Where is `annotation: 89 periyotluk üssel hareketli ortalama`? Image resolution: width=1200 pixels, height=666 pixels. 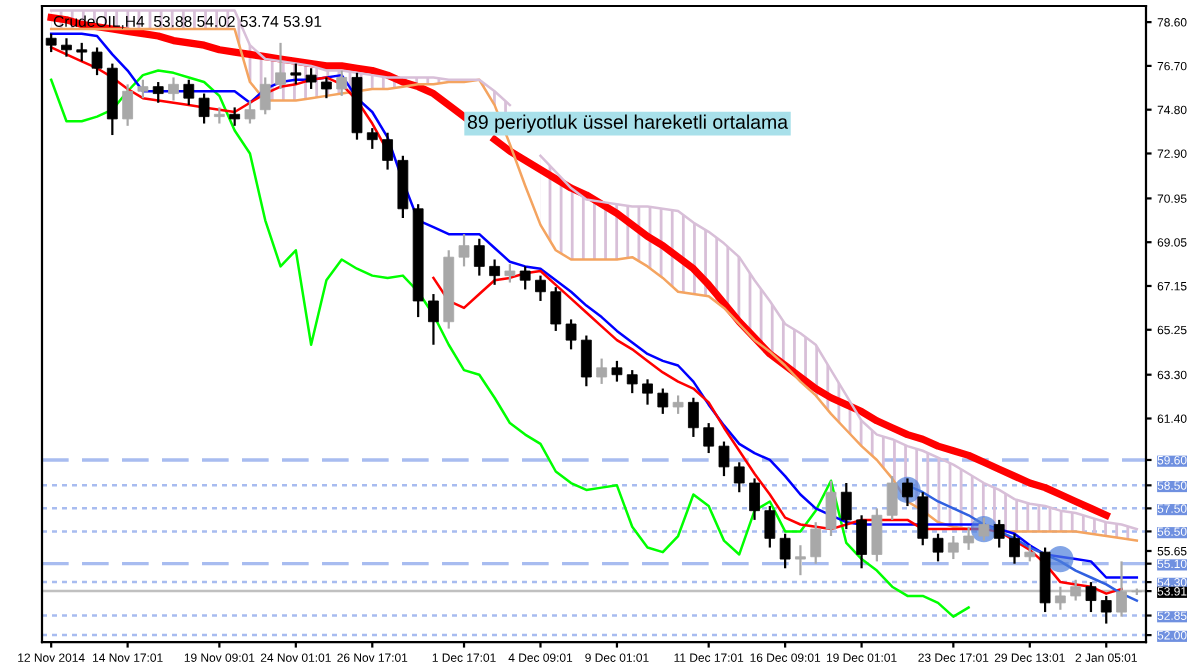
annotation: 89 periyotluk üssel hareketli ortalama is located at coordinates (628, 123).